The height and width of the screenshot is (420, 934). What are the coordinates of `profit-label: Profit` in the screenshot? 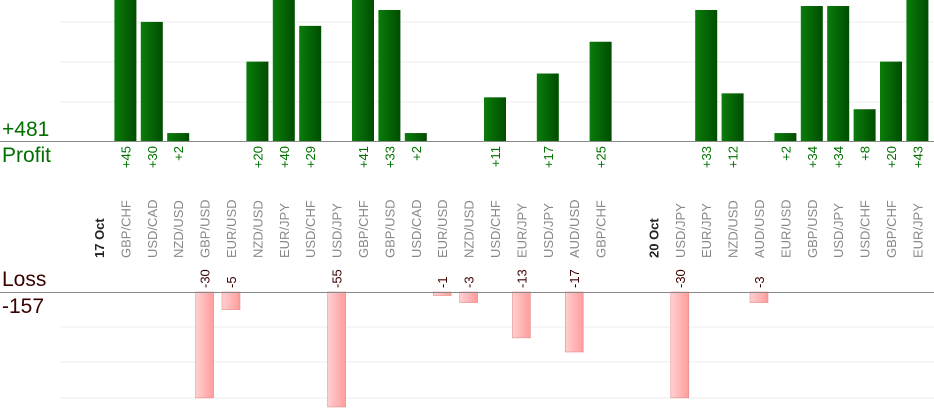 It's located at (27, 155).